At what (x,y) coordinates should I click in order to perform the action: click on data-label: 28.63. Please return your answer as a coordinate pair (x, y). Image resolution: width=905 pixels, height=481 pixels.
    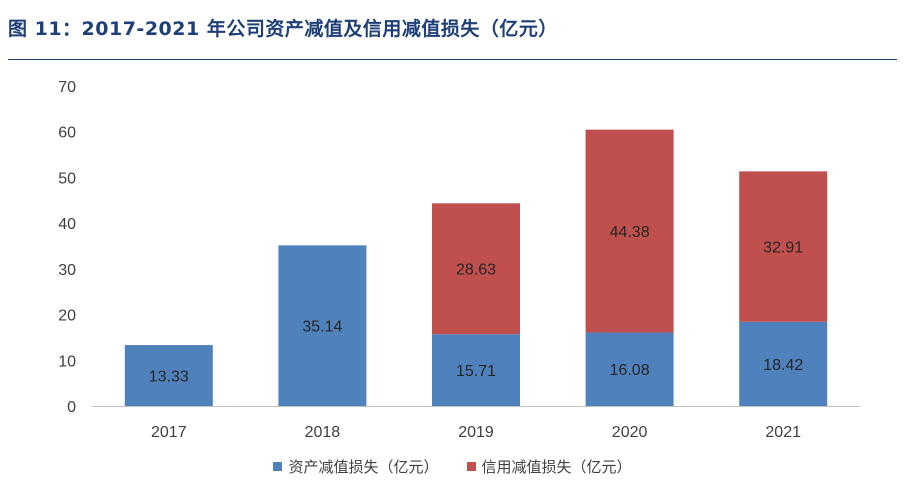
    Looking at the image, I should click on (476, 270).